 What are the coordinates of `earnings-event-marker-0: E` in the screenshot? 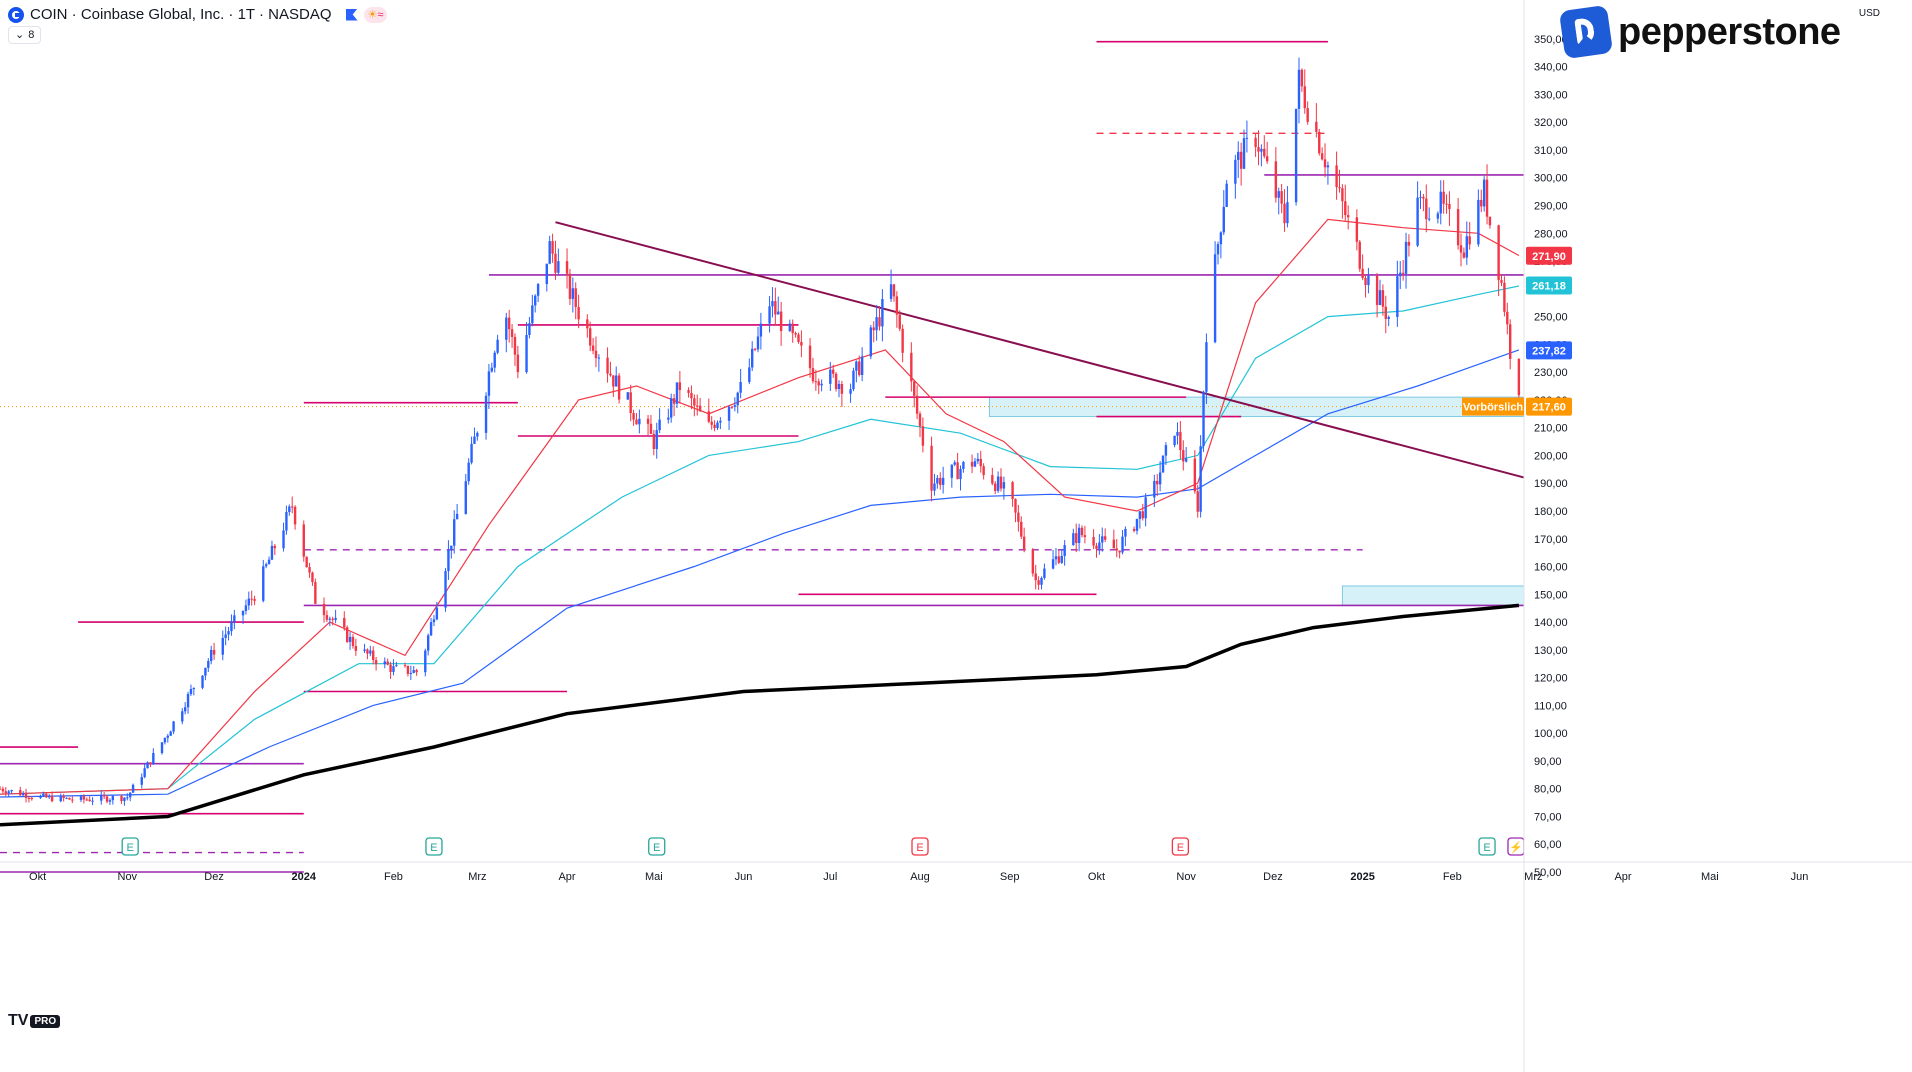 It's located at (130, 846).